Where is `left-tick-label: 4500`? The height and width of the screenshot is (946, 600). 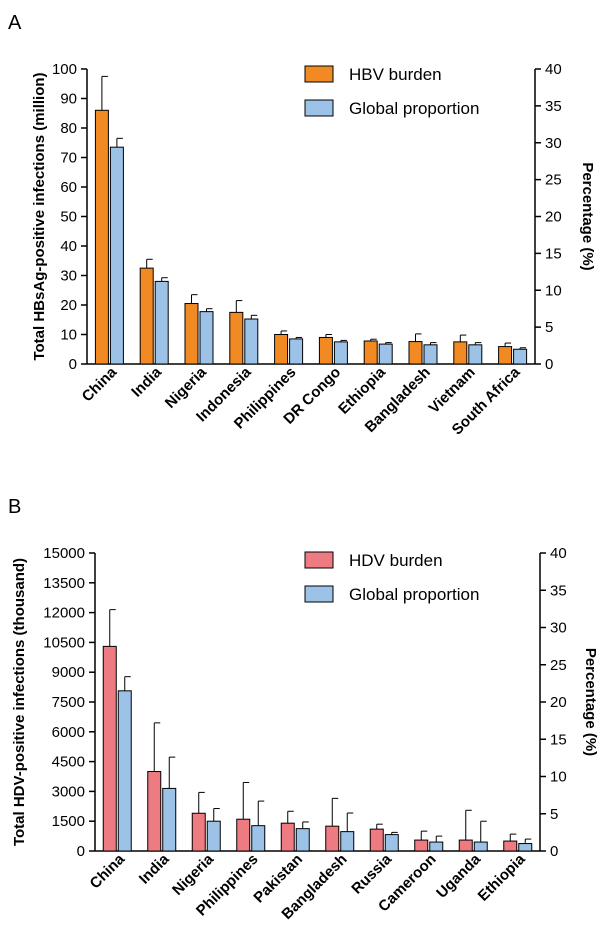
left-tick-label: 4500 is located at coordinates (68, 762).